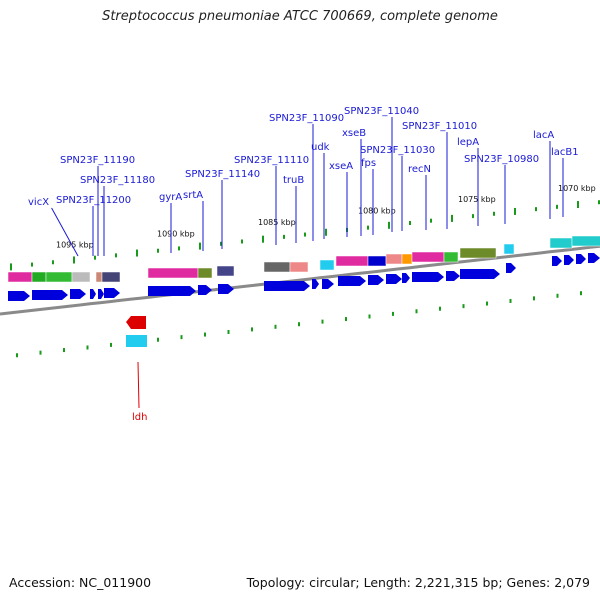 This screenshot has width=600, height=600. Describe the element at coordinates (501, 159) in the screenshot. I see `gene-label: SPN23F_10980` at that location.